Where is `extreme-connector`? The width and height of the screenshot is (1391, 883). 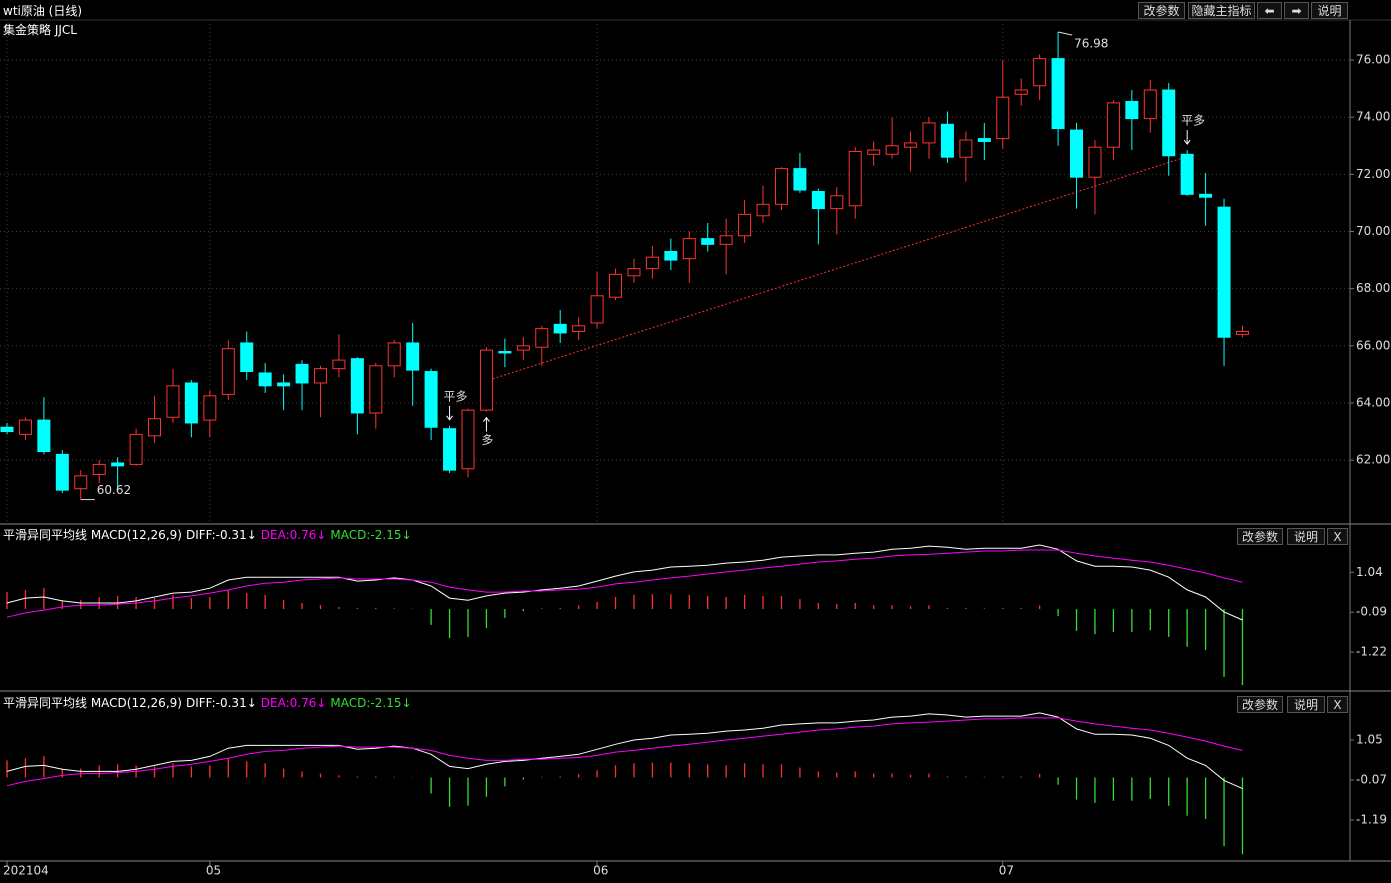
extreme-connector is located at coordinates (1065, 33).